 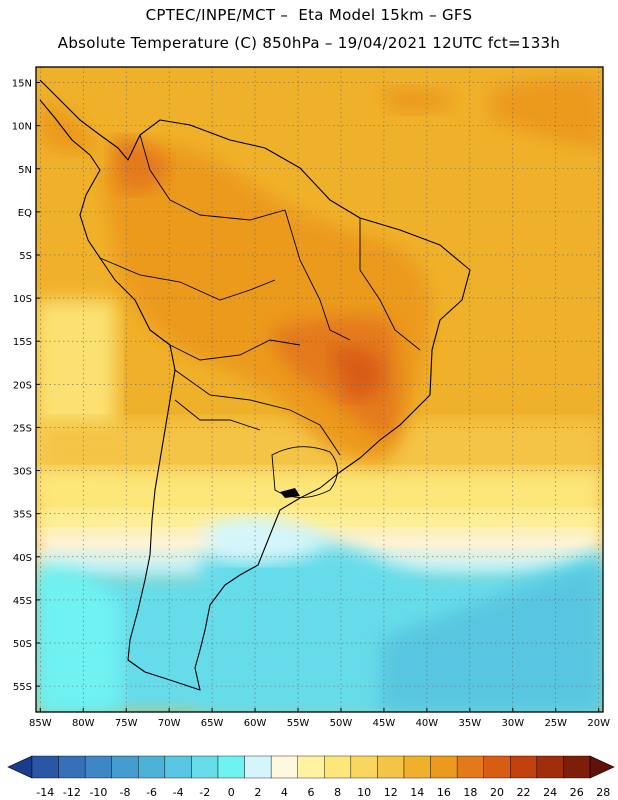 I want to click on lon-tick-label: 75W, so click(x=126, y=723).